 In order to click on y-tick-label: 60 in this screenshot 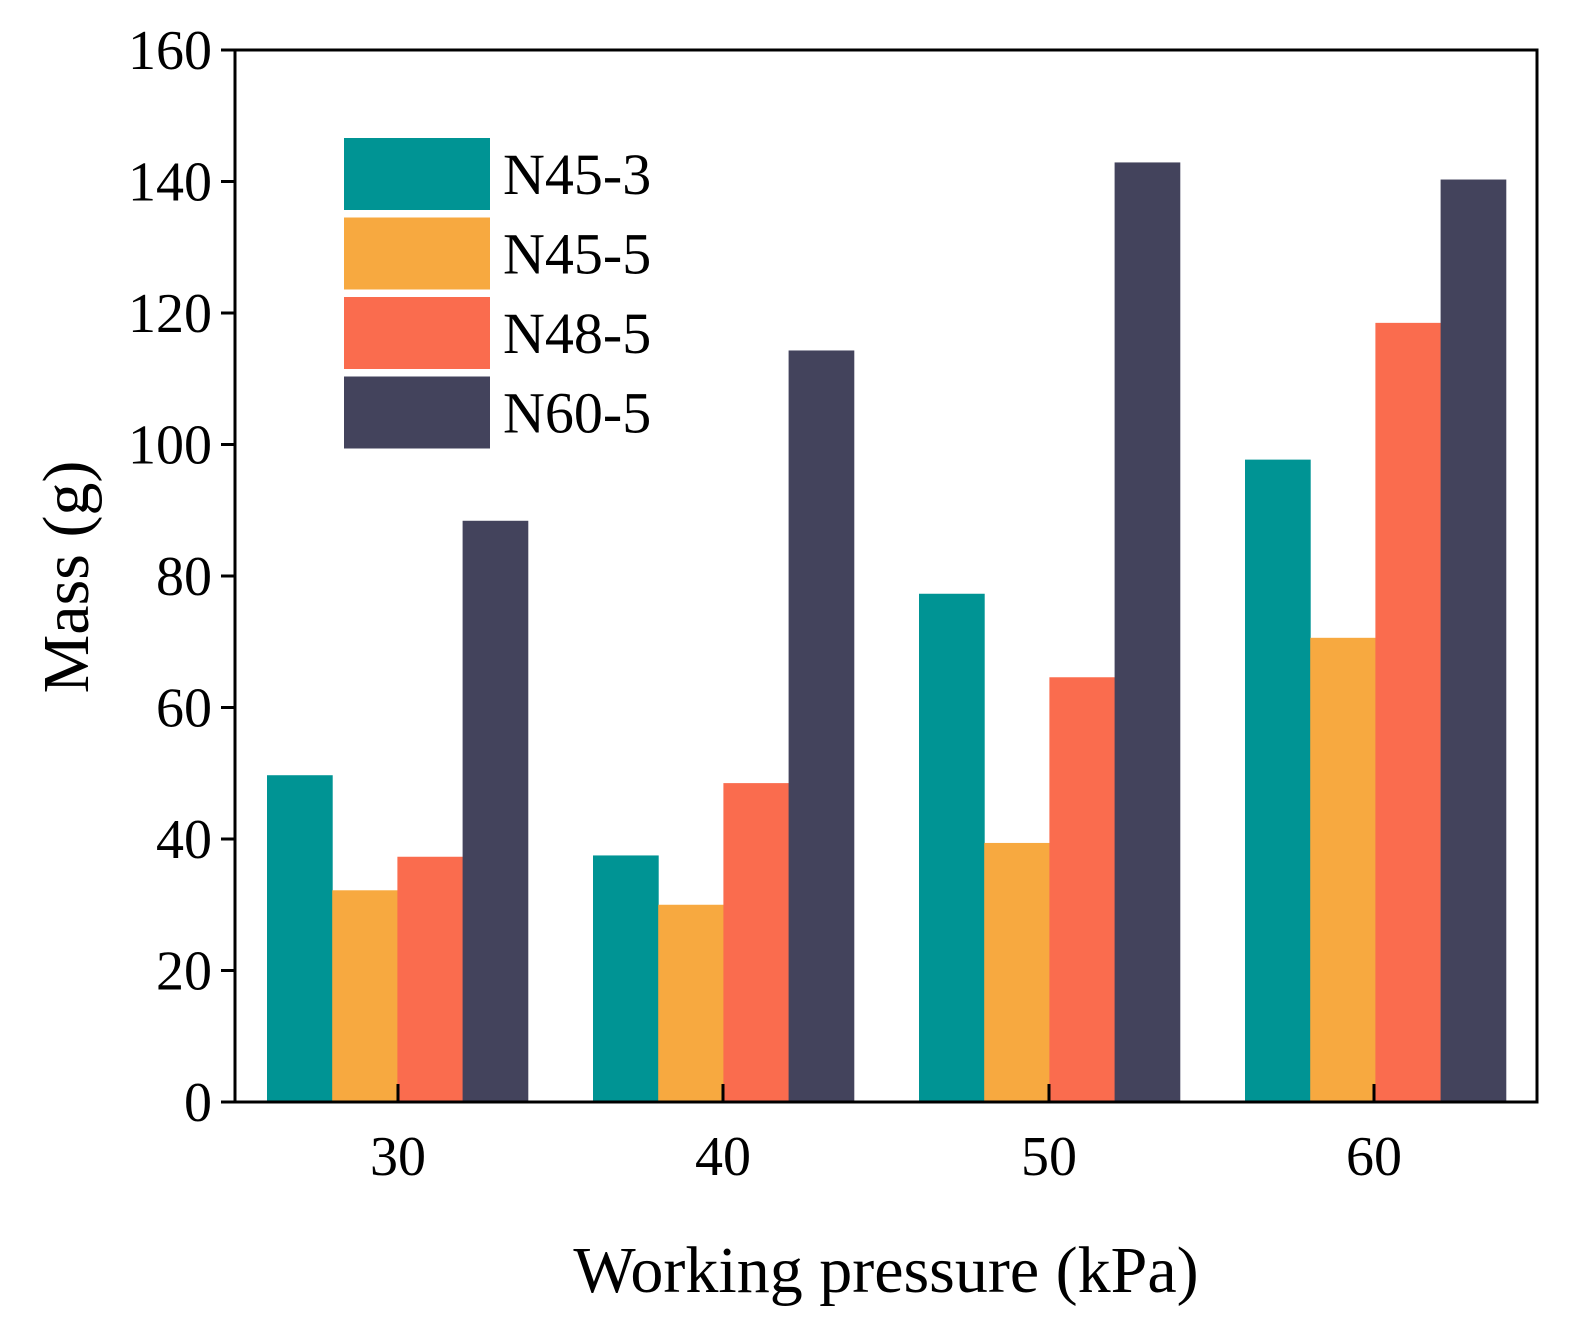, I will do `click(184, 709)`.